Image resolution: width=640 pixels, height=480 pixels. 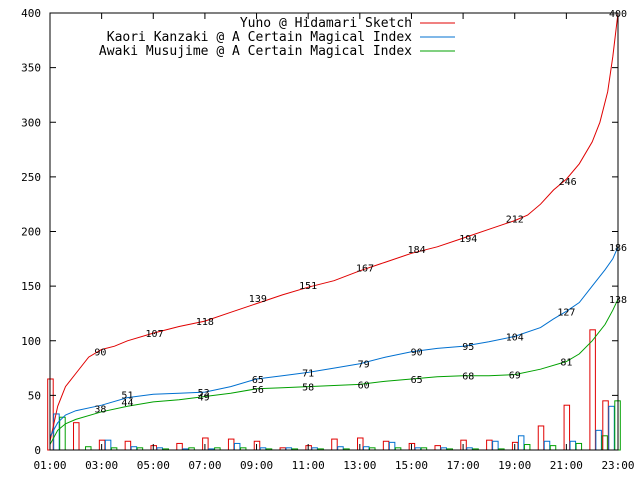 I want to click on y-tick-label: 300, so click(x=31, y=122).